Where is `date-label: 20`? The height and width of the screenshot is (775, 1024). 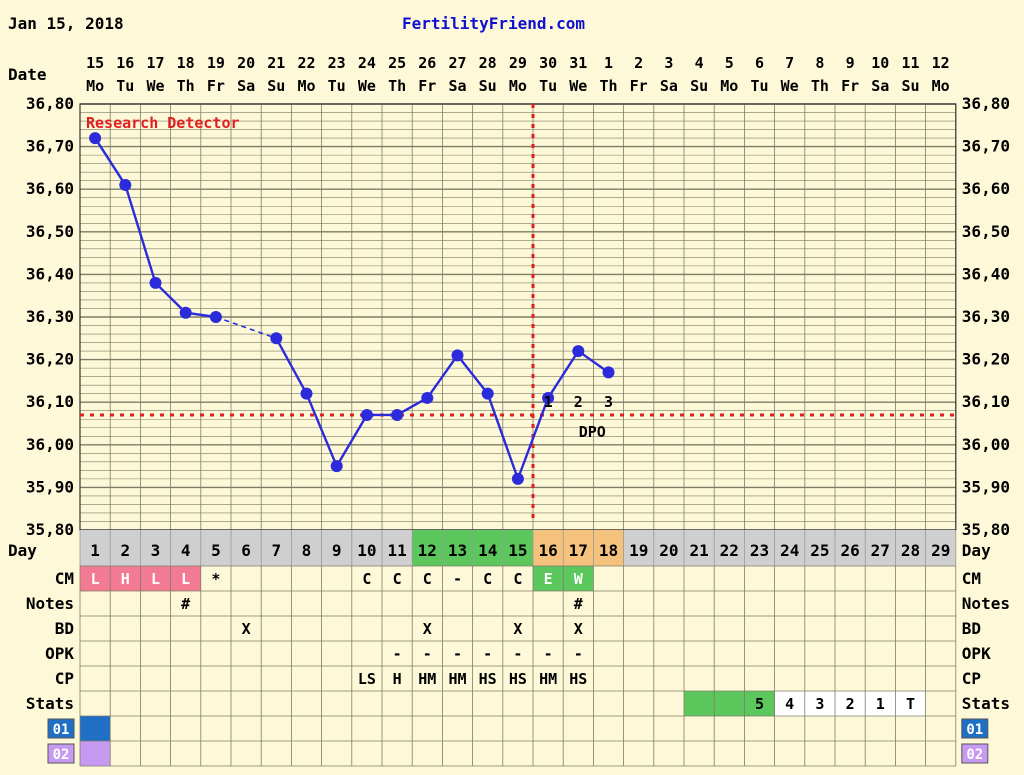 date-label: 20 is located at coordinates (246, 63).